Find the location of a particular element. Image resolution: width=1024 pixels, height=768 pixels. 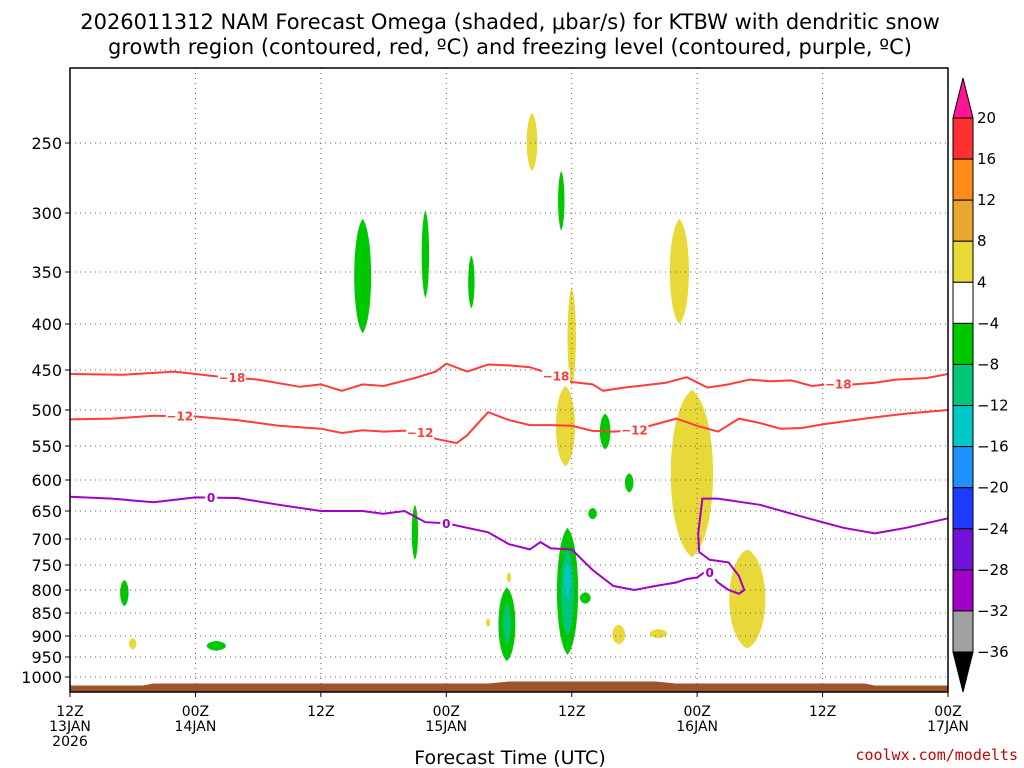

y-tick-label: 350 is located at coordinates (46, 272).